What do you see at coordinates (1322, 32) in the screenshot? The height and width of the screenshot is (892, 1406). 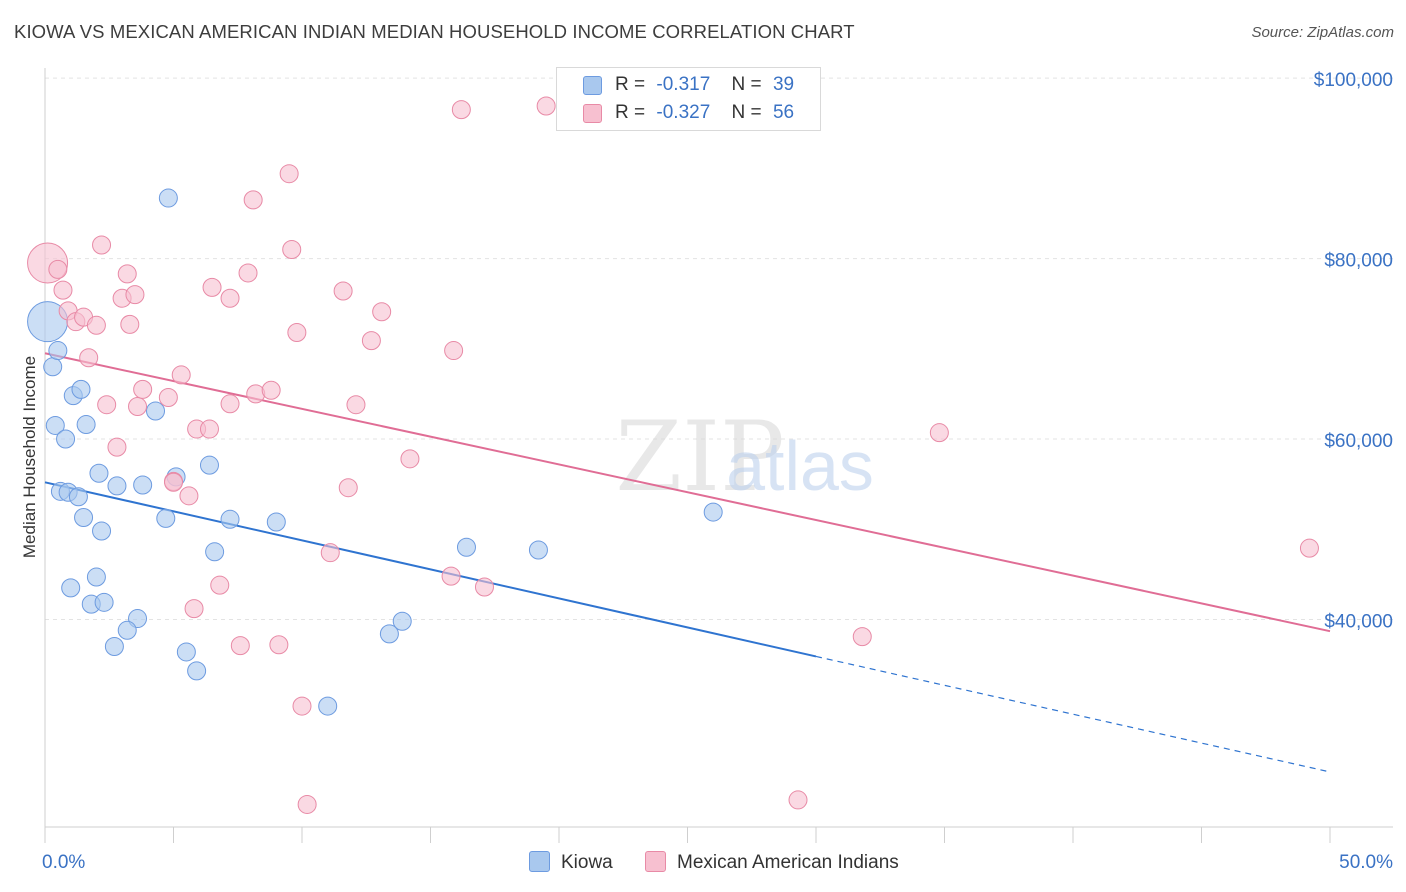 I see `source-label: Source: ZipAtlas.com` at bounding box center [1322, 32].